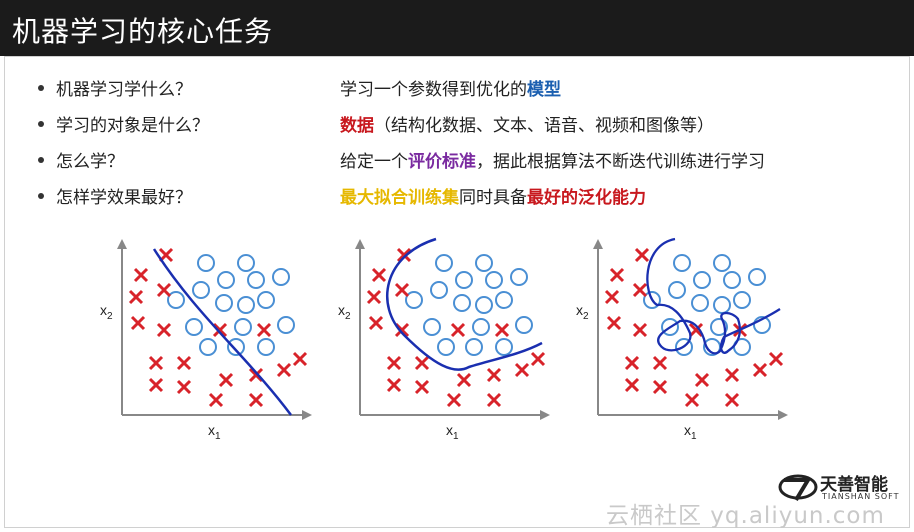 Image resolution: width=914 pixels, height=532 pixels. I want to click on answer-segment: ，据此根据算法不断迭代训练进行学习, so click(620, 162).